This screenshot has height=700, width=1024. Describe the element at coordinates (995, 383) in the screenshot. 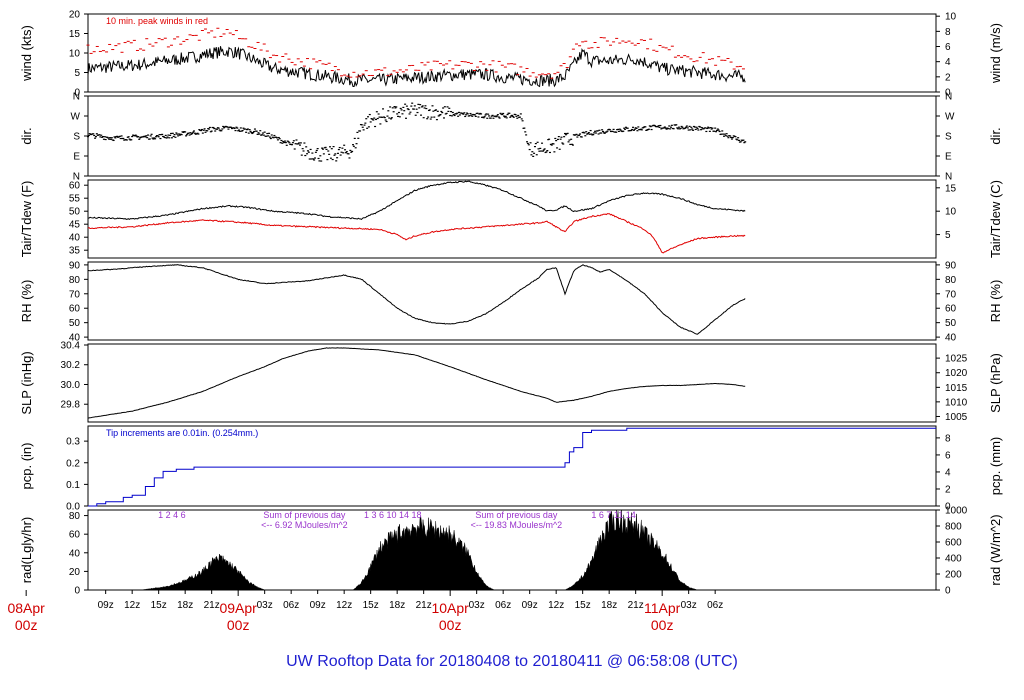

I see `y-axis-label-right: SLP (hPa)` at that location.